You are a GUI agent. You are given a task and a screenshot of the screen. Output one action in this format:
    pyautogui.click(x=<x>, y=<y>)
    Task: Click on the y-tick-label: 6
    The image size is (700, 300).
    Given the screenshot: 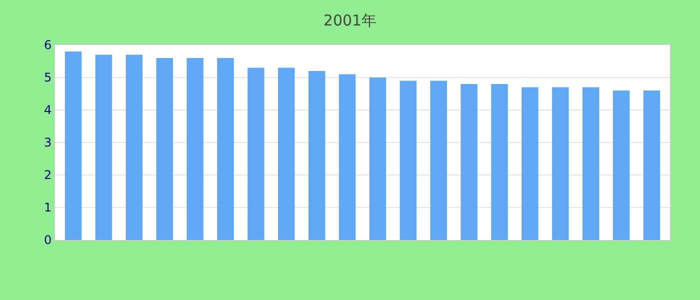 What is the action you would take?
    pyautogui.click(x=48, y=45)
    